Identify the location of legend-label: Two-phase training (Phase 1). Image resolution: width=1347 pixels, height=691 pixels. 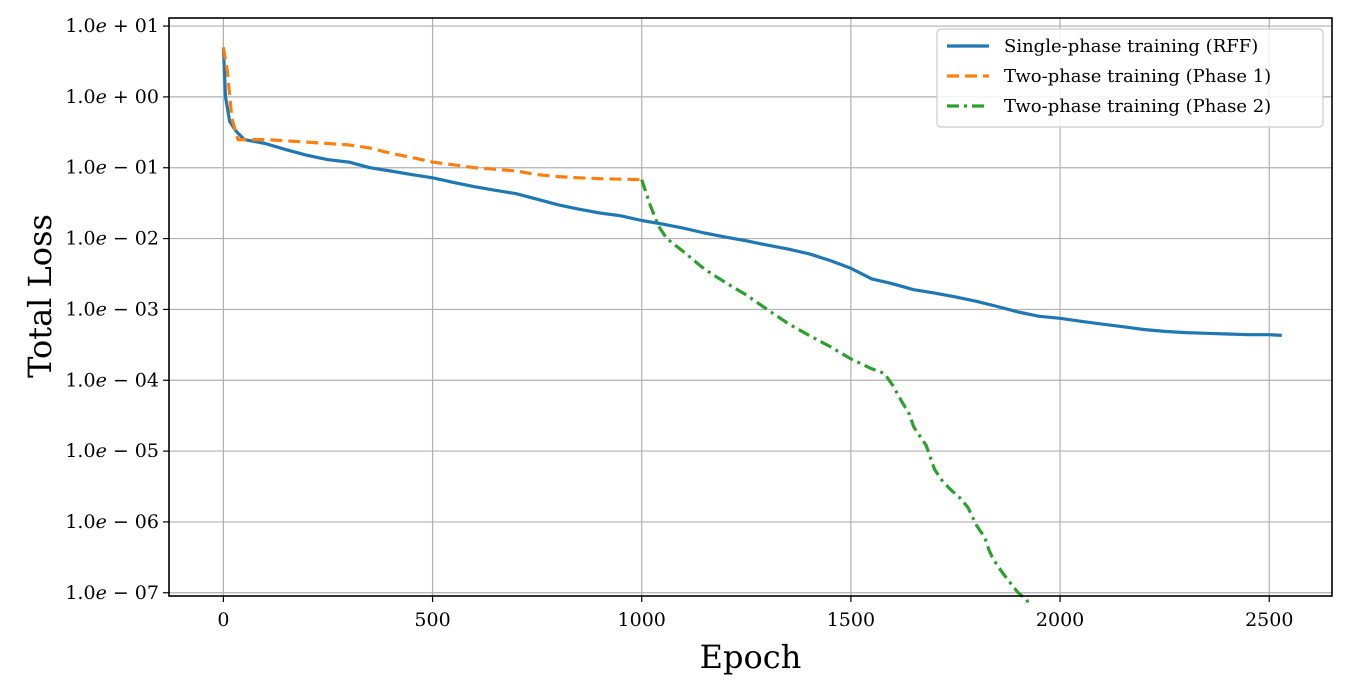
(1137, 76).